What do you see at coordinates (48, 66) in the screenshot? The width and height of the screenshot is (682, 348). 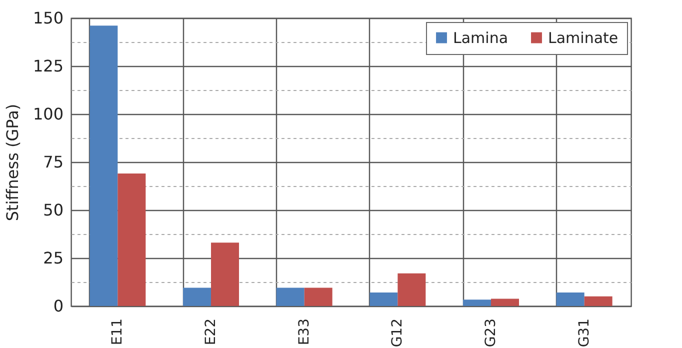 I see `y-tick-label: 125` at bounding box center [48, 66].